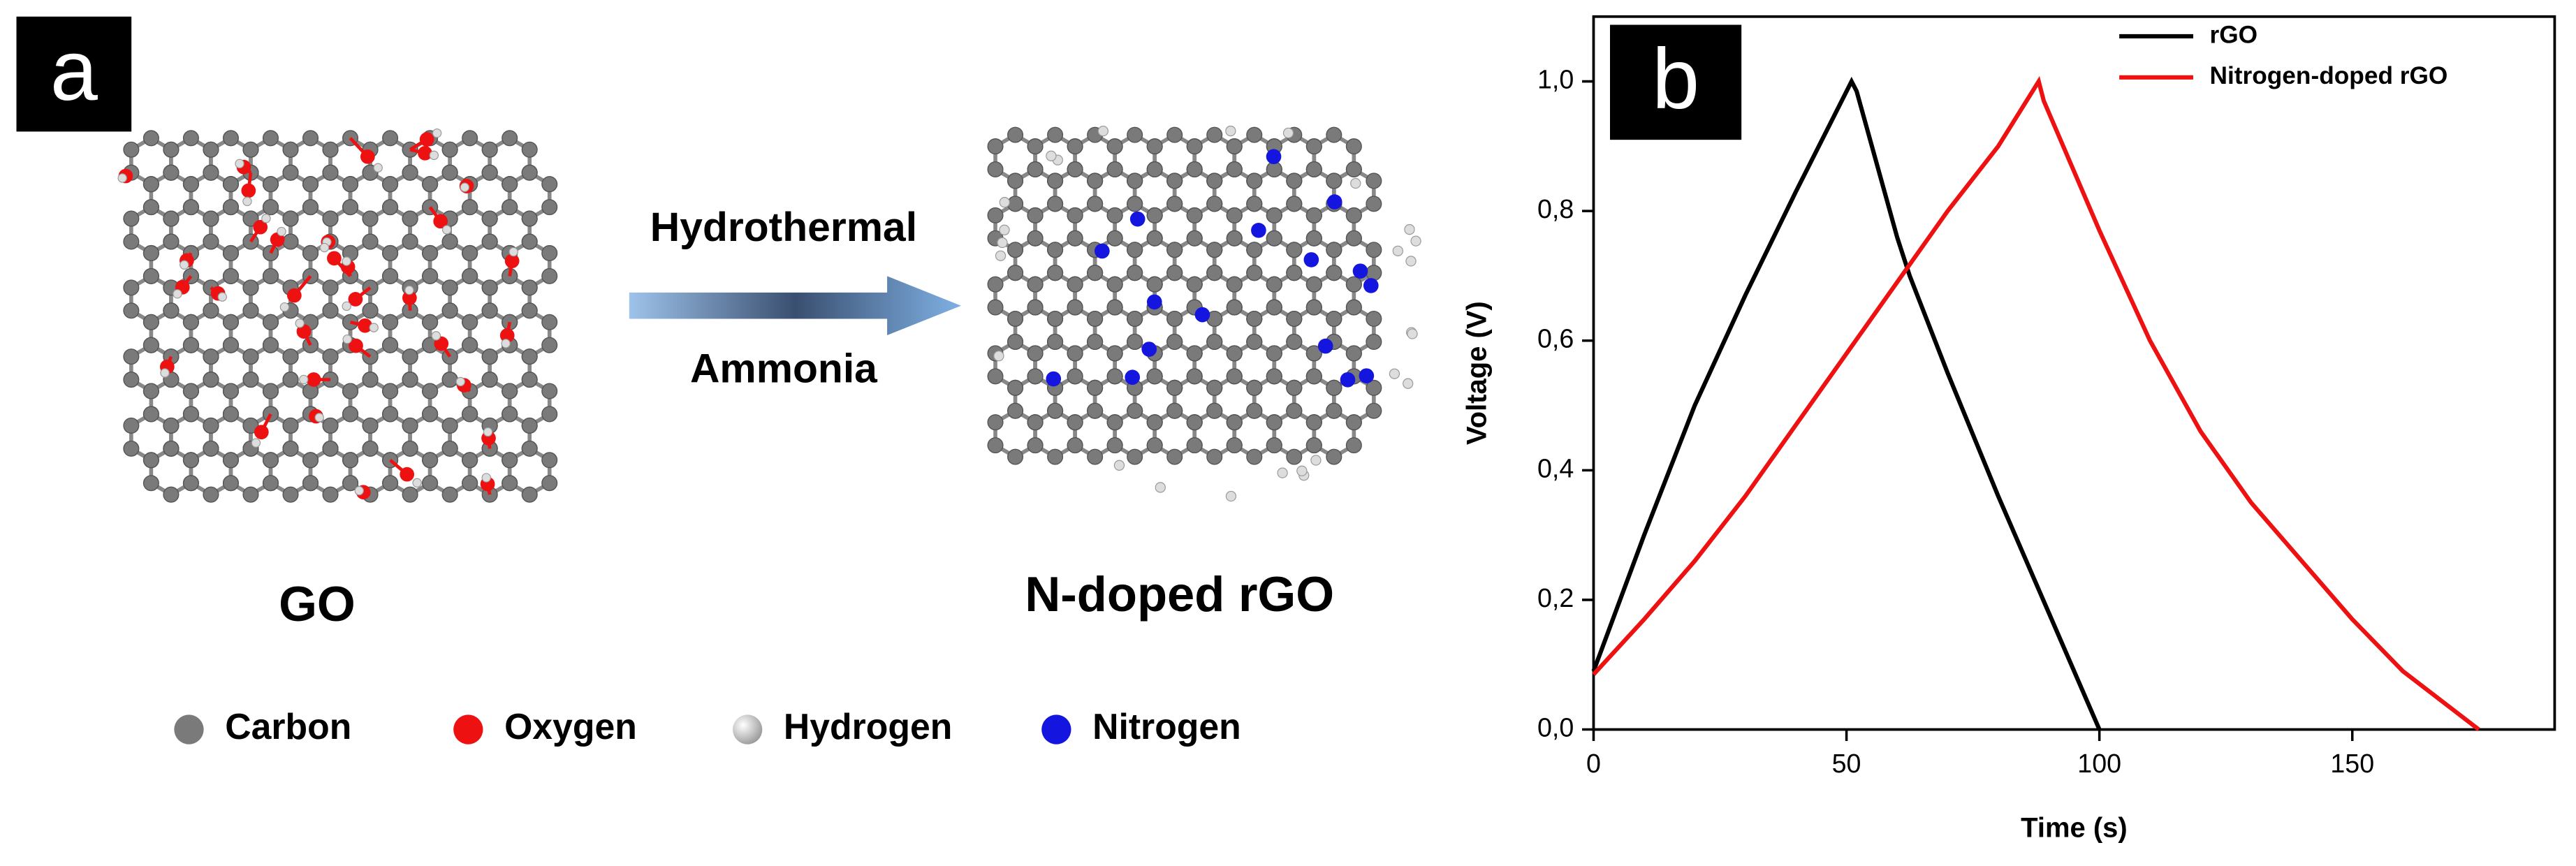 The image size is (2576, 866). I want to click on y-axis-label: Voltage (V), so click(1476, 373).